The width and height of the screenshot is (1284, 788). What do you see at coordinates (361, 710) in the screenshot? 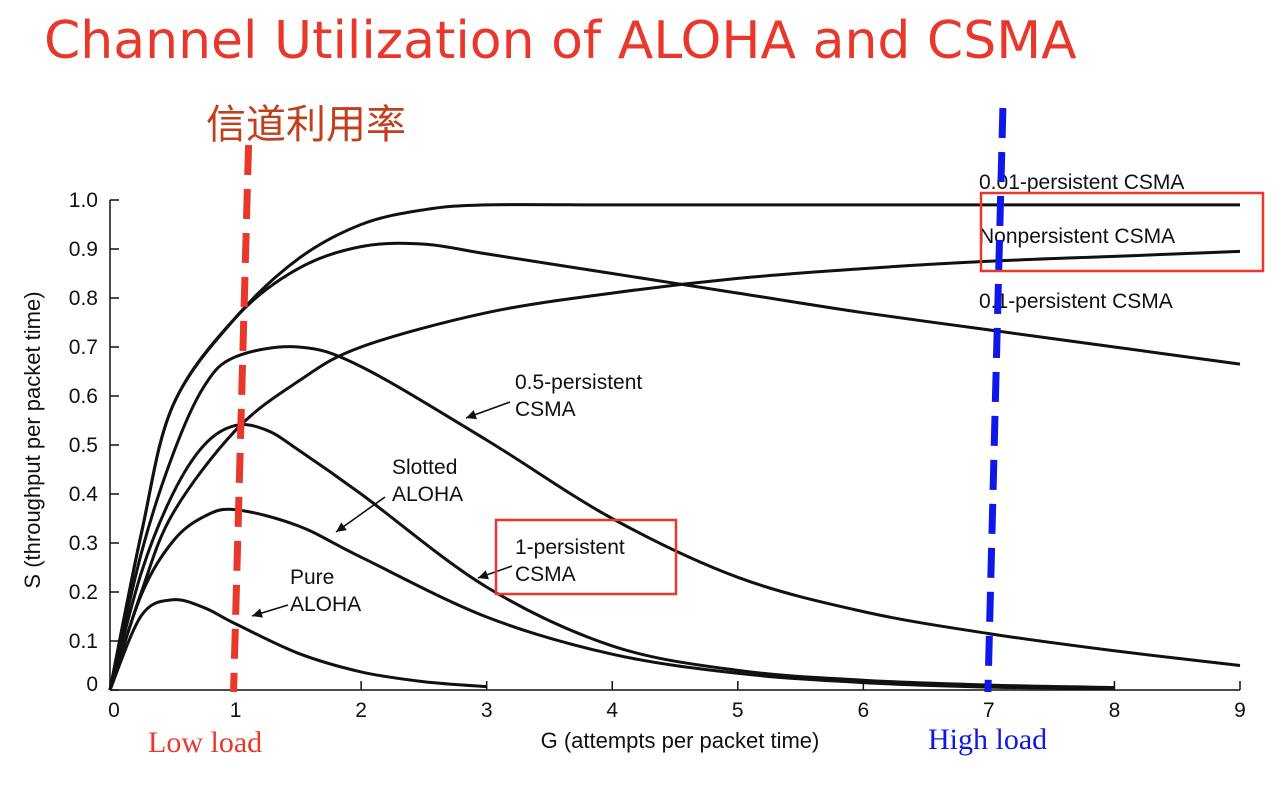
I see `x-tick-label: 2` at bounding box center [361, 710].